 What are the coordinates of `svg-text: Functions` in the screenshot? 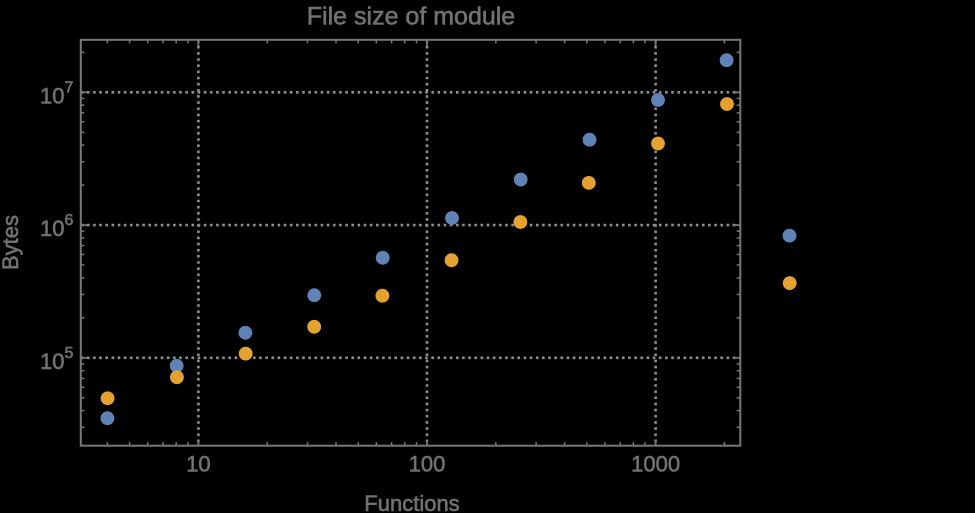 It's located at (411, 502).